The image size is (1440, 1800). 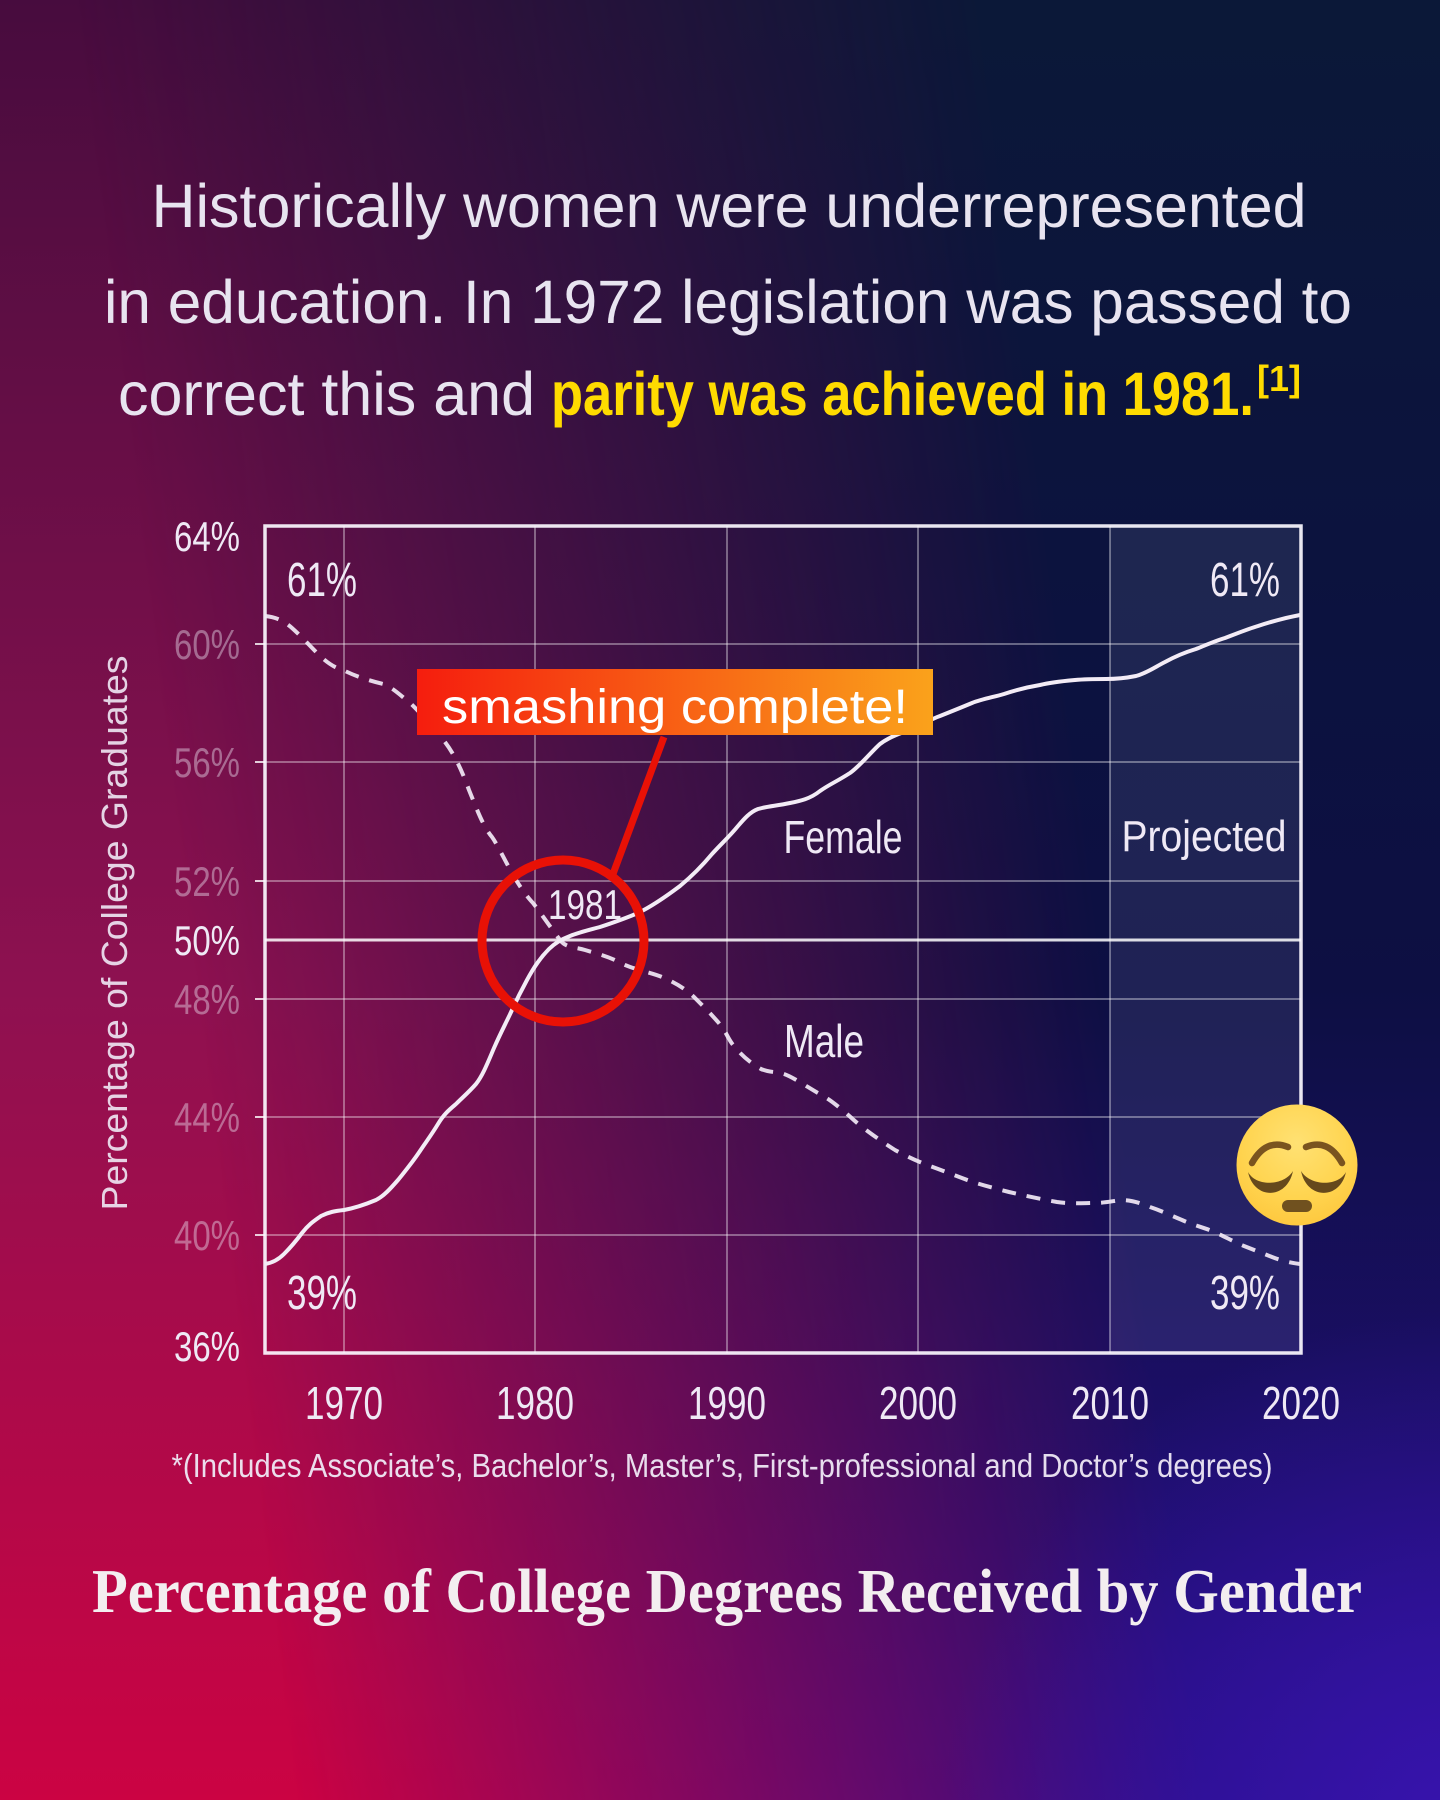 I want to click on svg-text: 1981, so click(x=585, y=904).